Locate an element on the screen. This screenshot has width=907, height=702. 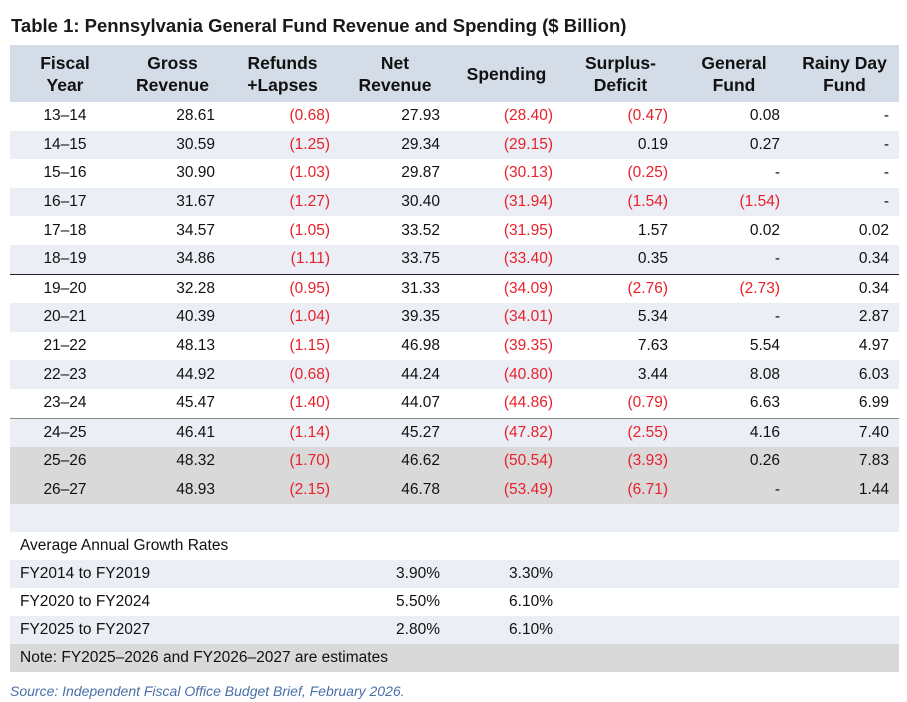
cell-rainy: 1.44 is located at coordinates (844, 490).